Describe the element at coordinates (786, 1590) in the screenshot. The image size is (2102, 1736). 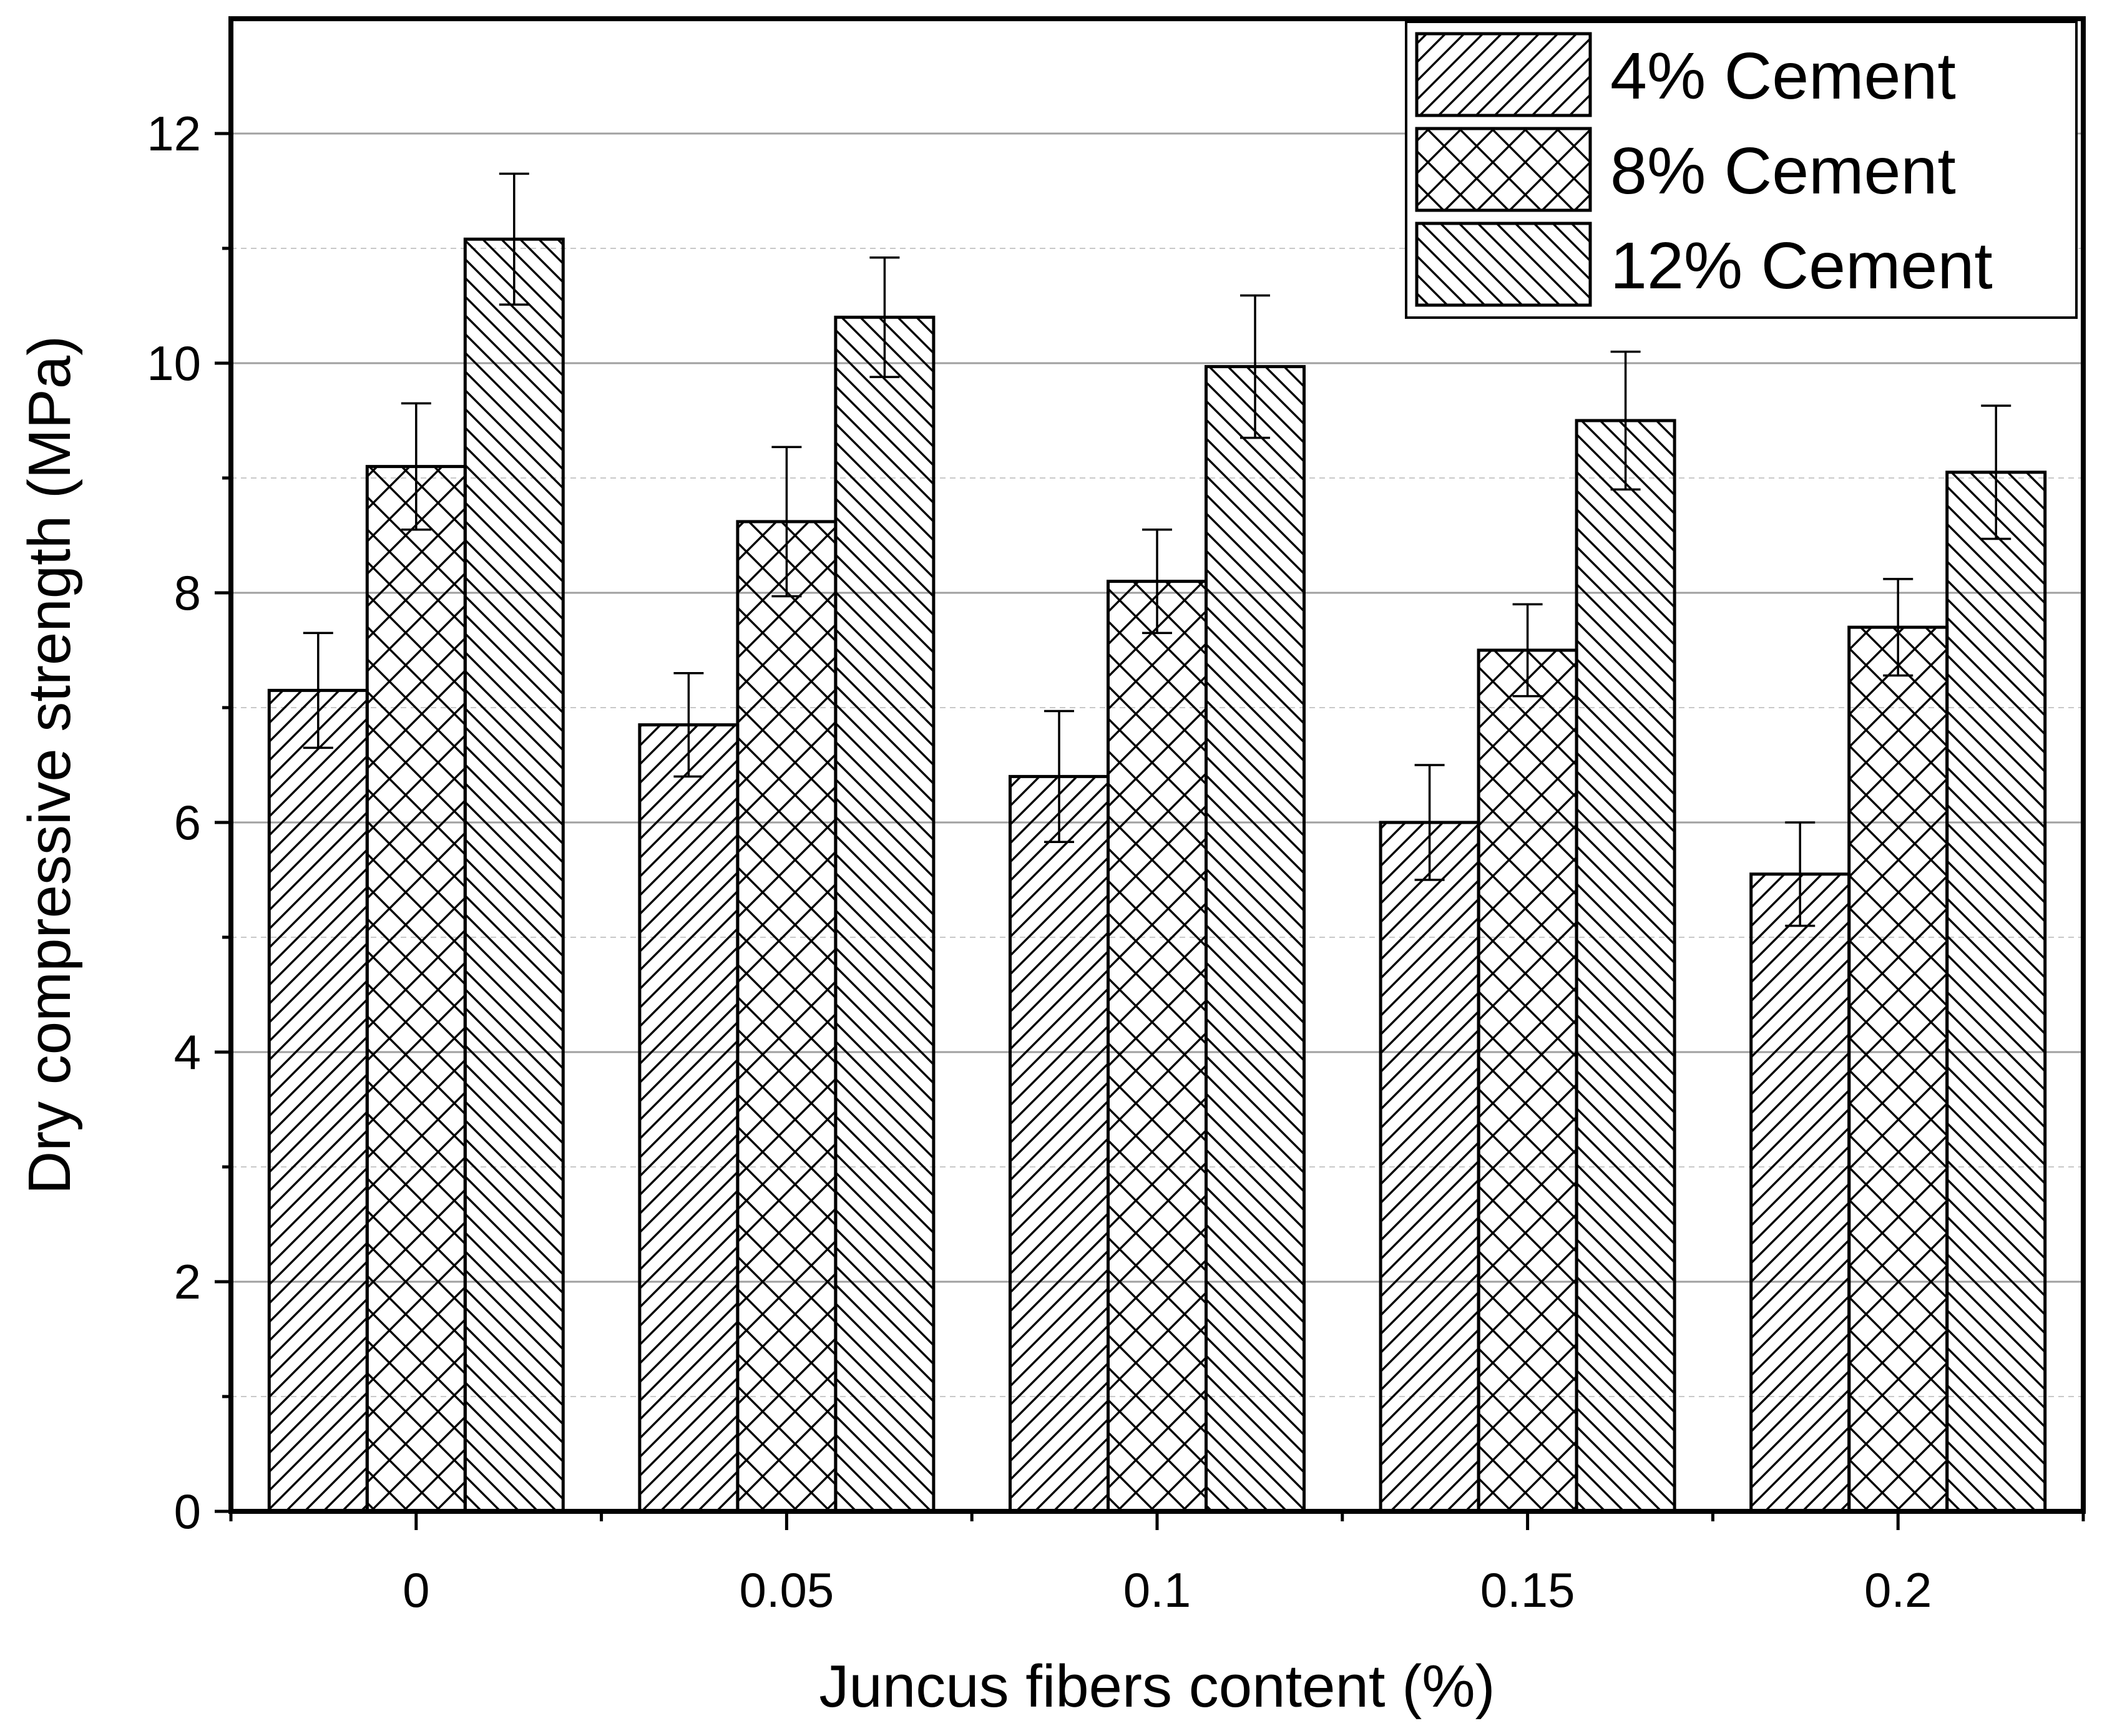
I see `x-tick-label: 0.05` at that location.